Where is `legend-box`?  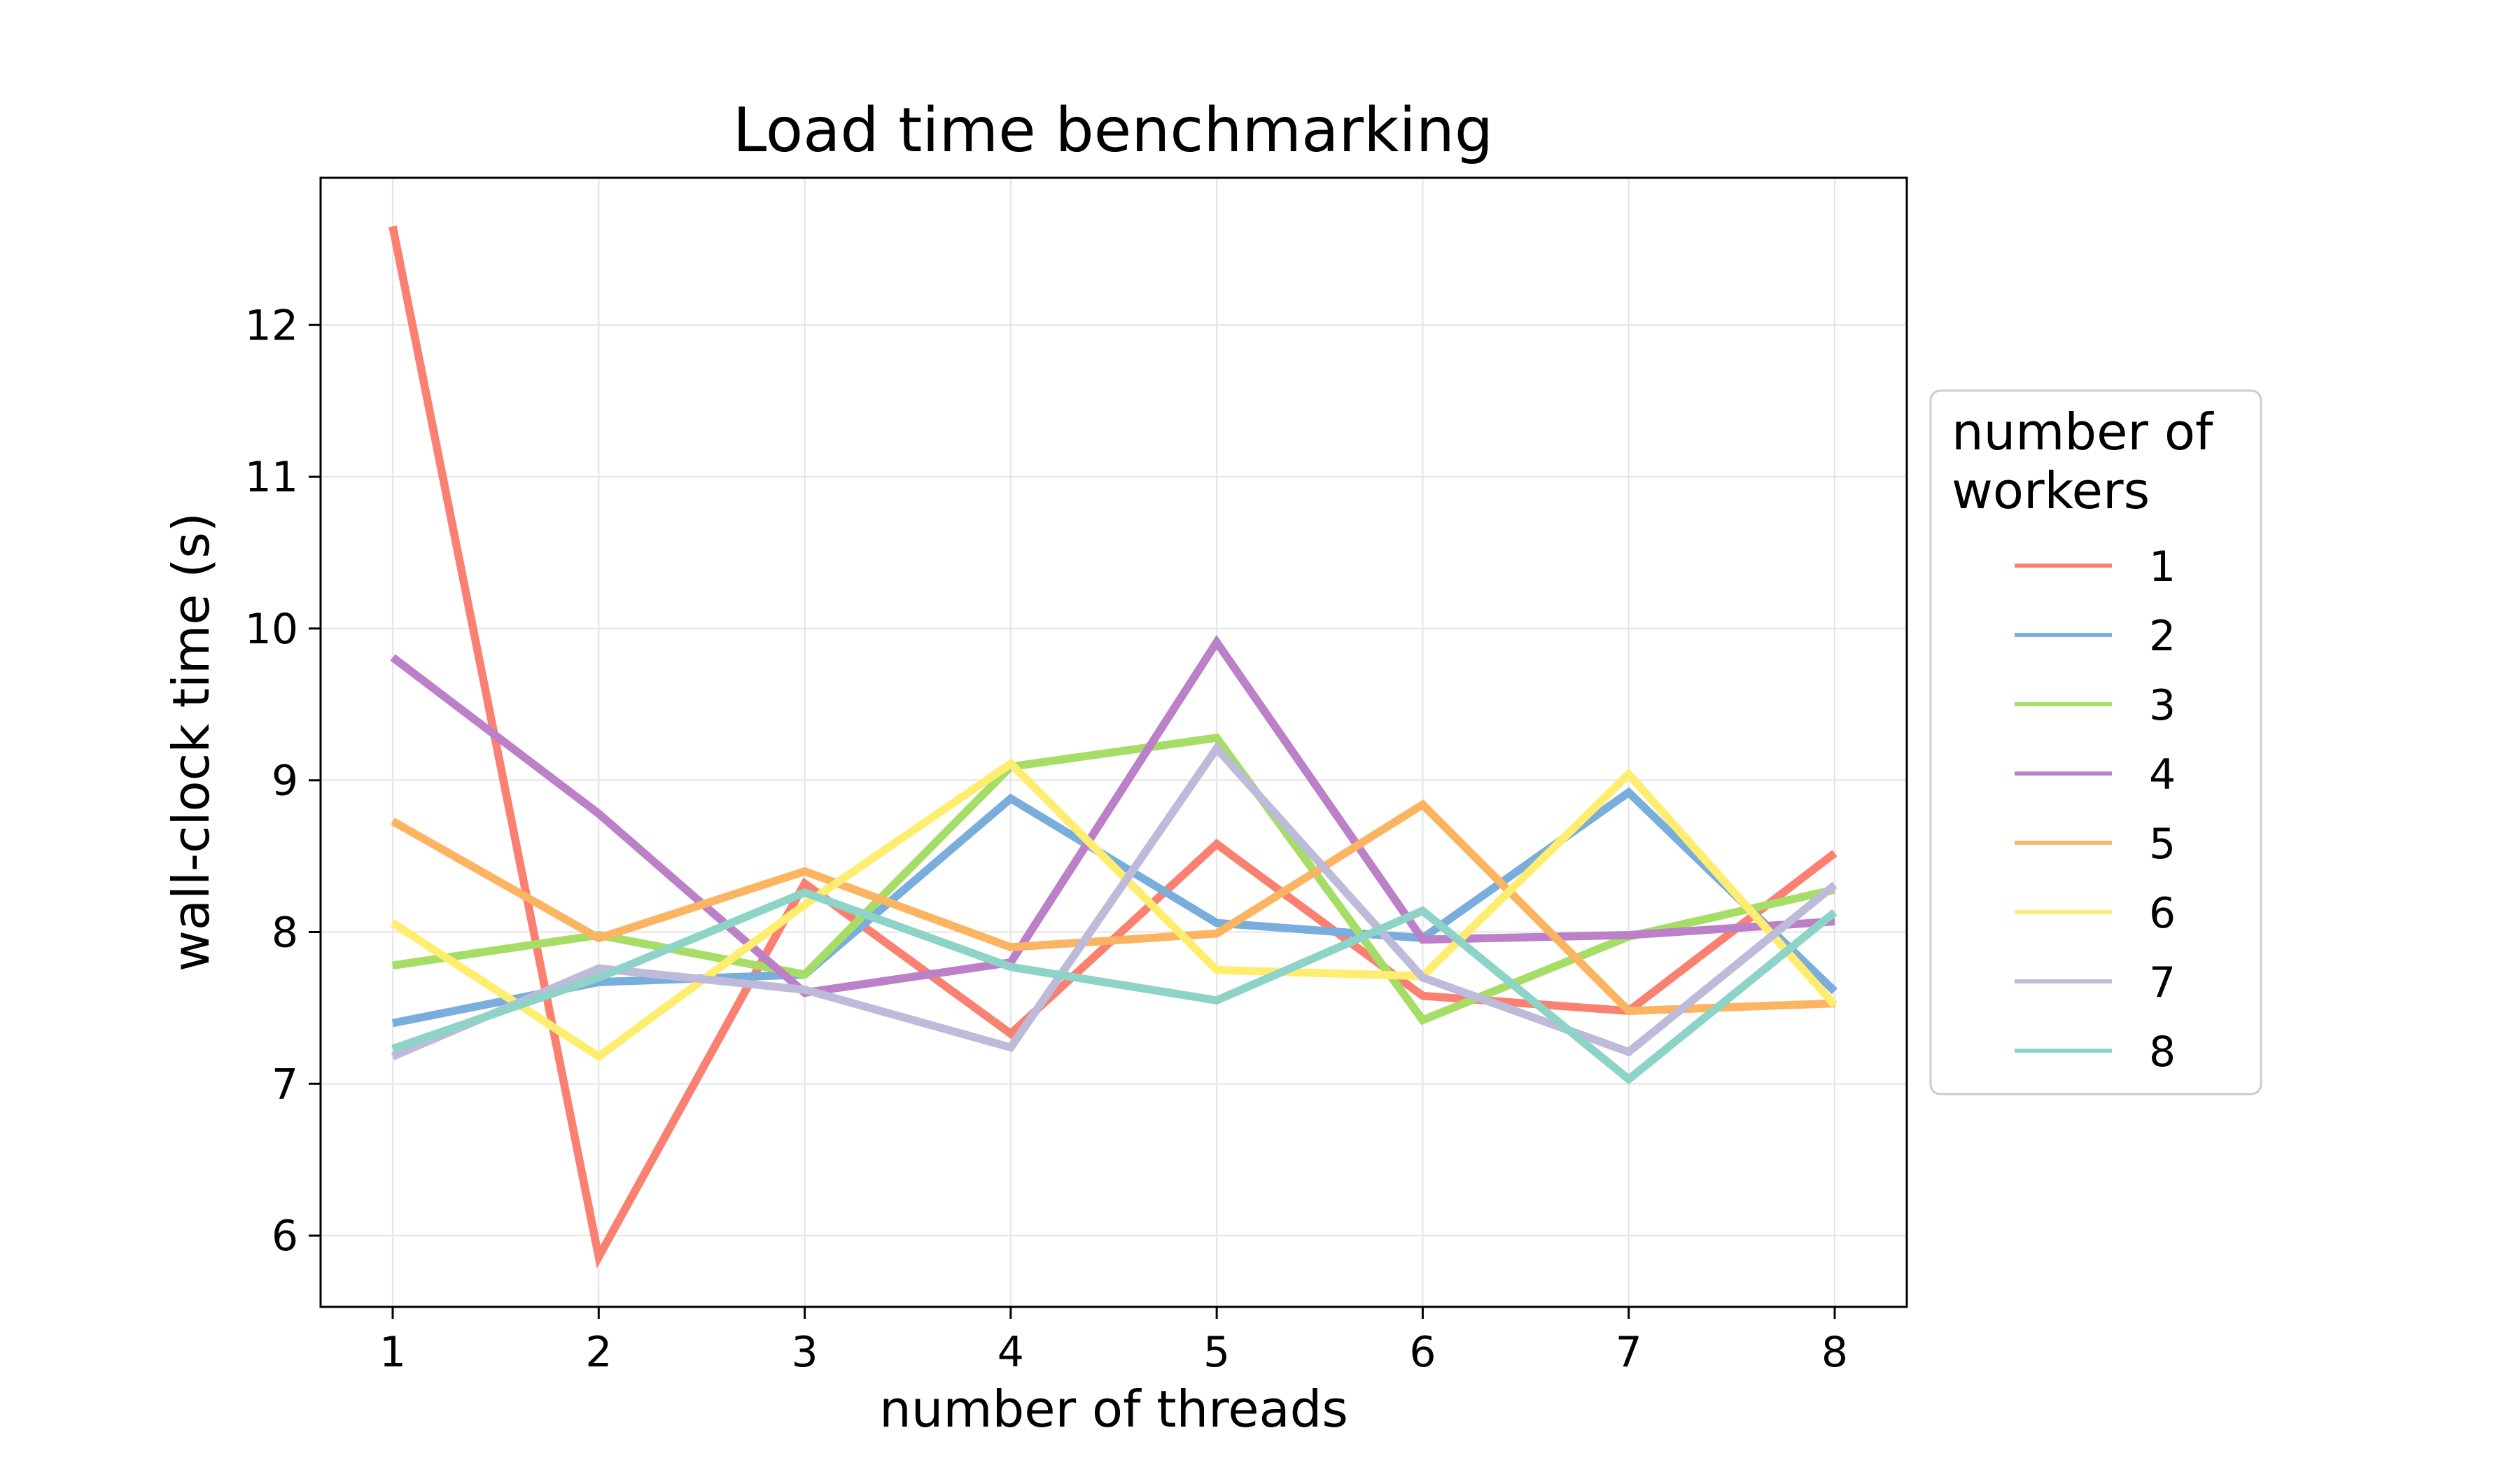
legend-box is located at coordinates (2095, 742).